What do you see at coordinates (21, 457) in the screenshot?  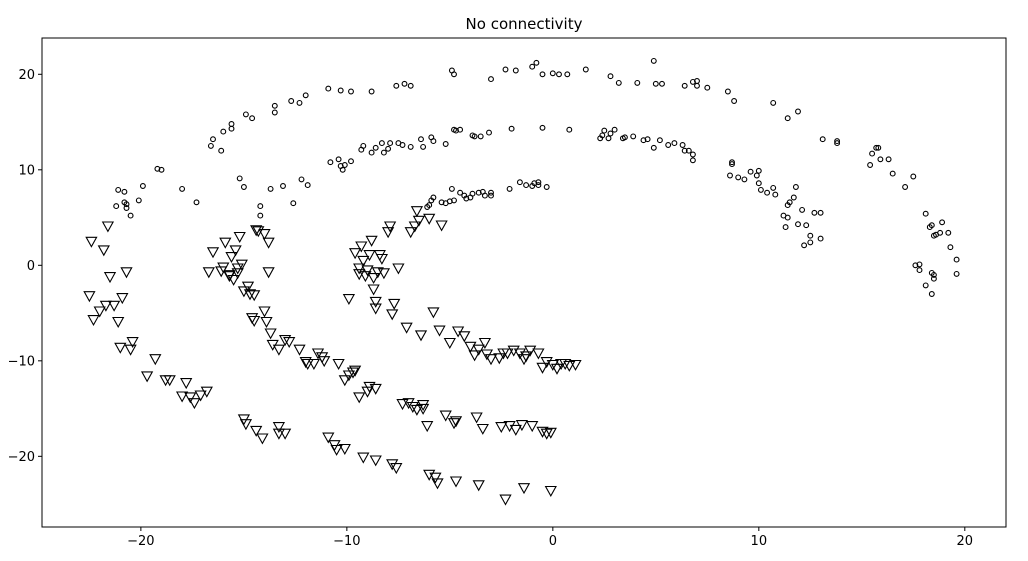 I see `y-tick-label: −20` at bounding box center [21, 457].